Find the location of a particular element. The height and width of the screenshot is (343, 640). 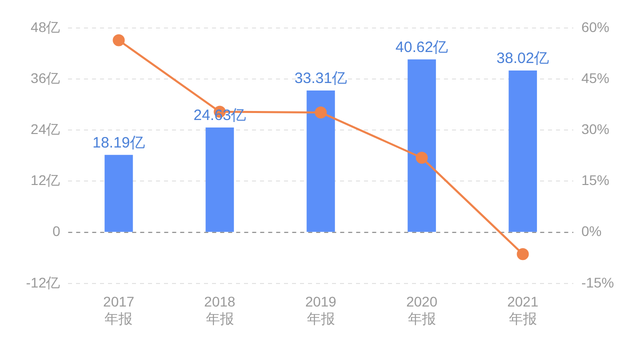

data-label: 18.19亿 is located at coordinates (119, 143).